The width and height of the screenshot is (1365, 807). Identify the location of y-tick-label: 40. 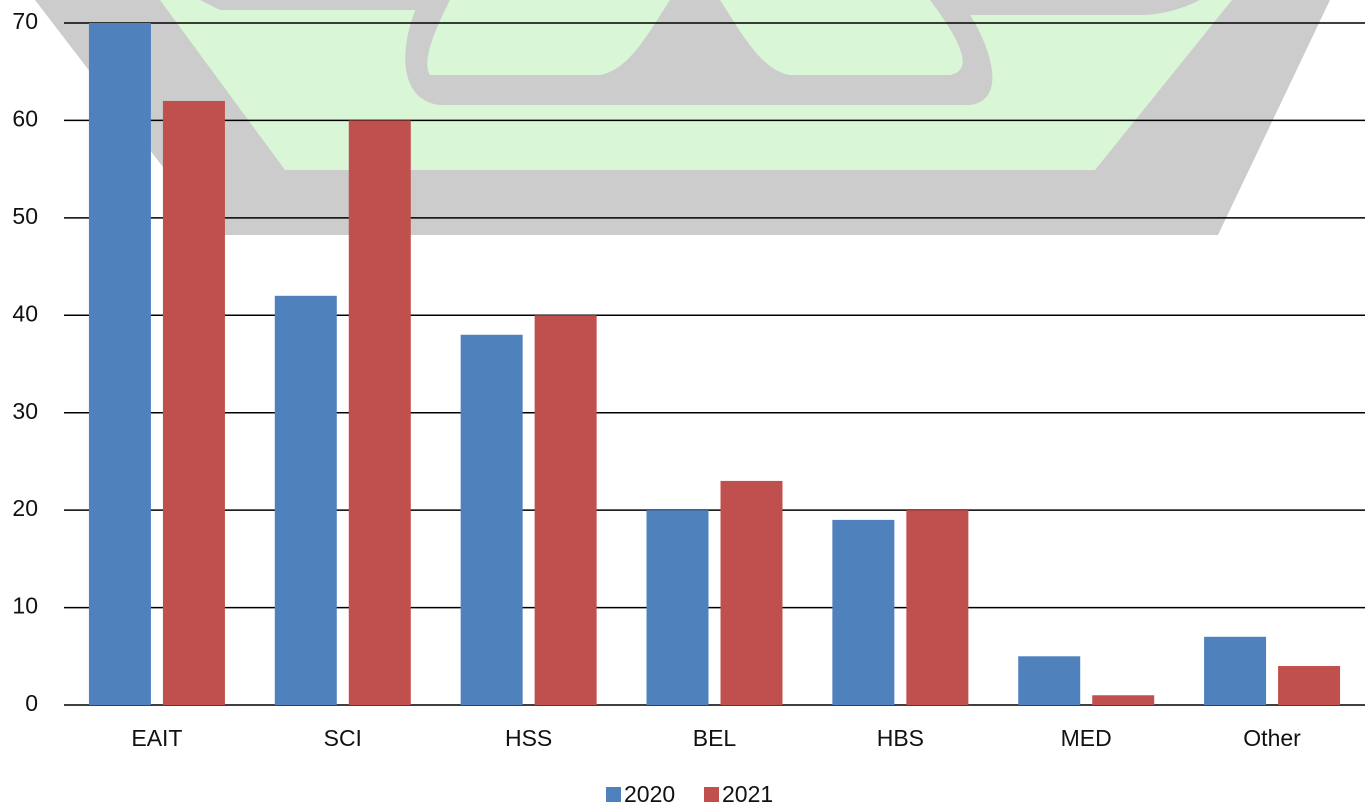
(25, 313).